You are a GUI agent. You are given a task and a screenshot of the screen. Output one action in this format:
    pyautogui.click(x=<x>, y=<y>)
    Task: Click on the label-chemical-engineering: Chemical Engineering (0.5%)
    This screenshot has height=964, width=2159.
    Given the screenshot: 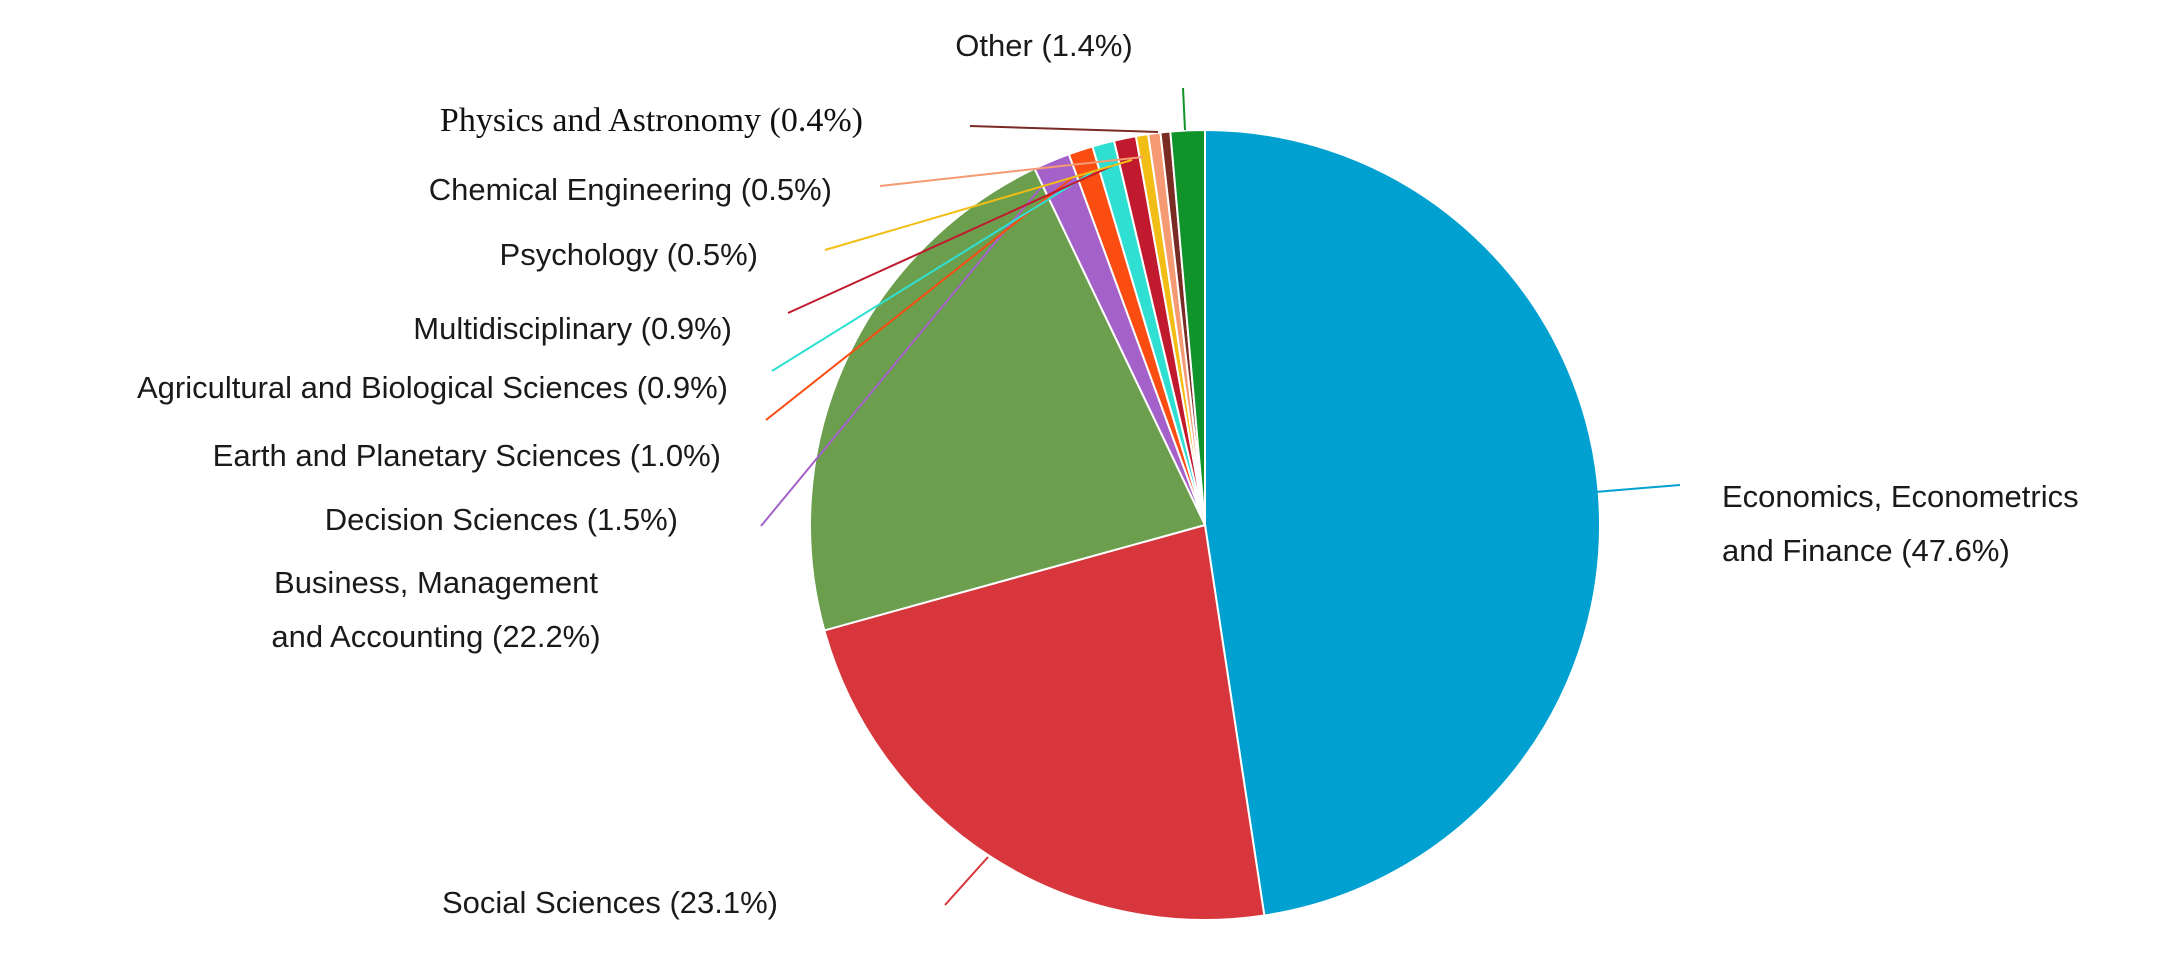 What is the action you would take?
    pyautogui.click(x=630, y=189)
    